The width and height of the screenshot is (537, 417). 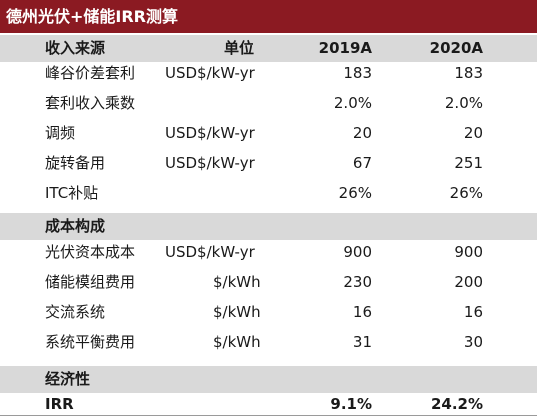 What do you see at coordinates (268, 312) in the screenshot?
I see `table-row: 交流系统 $/kWh 16 16` at bounding box center [268, 312].